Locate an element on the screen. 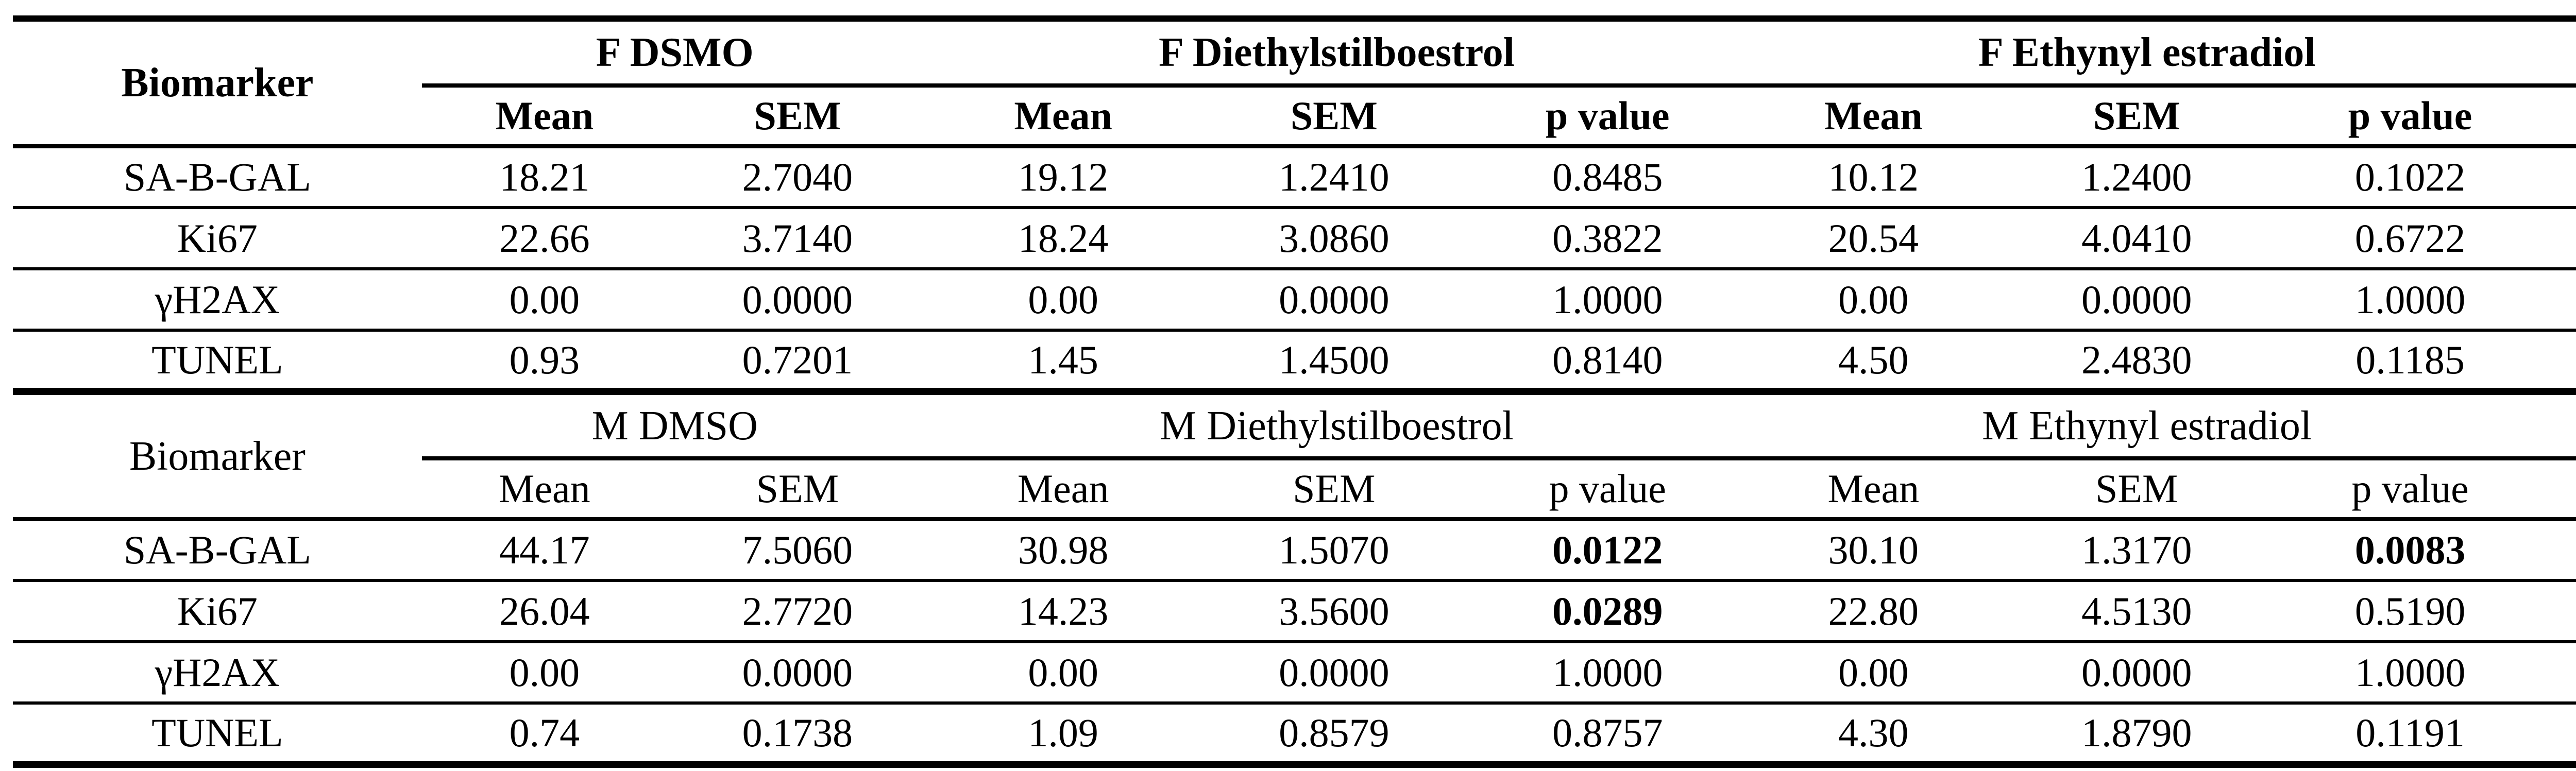  value-cell: 22.66 is located at coordinates (544, 239).